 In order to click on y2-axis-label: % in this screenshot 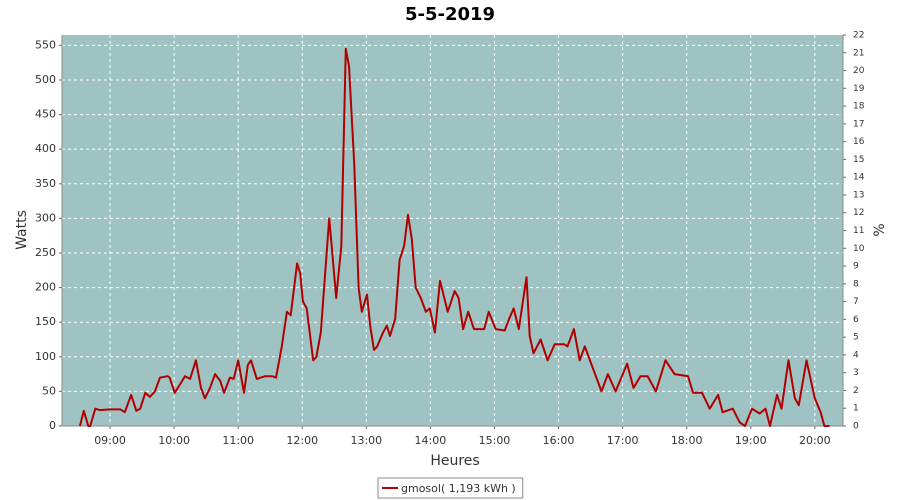, I will do `click(880, 229)`.